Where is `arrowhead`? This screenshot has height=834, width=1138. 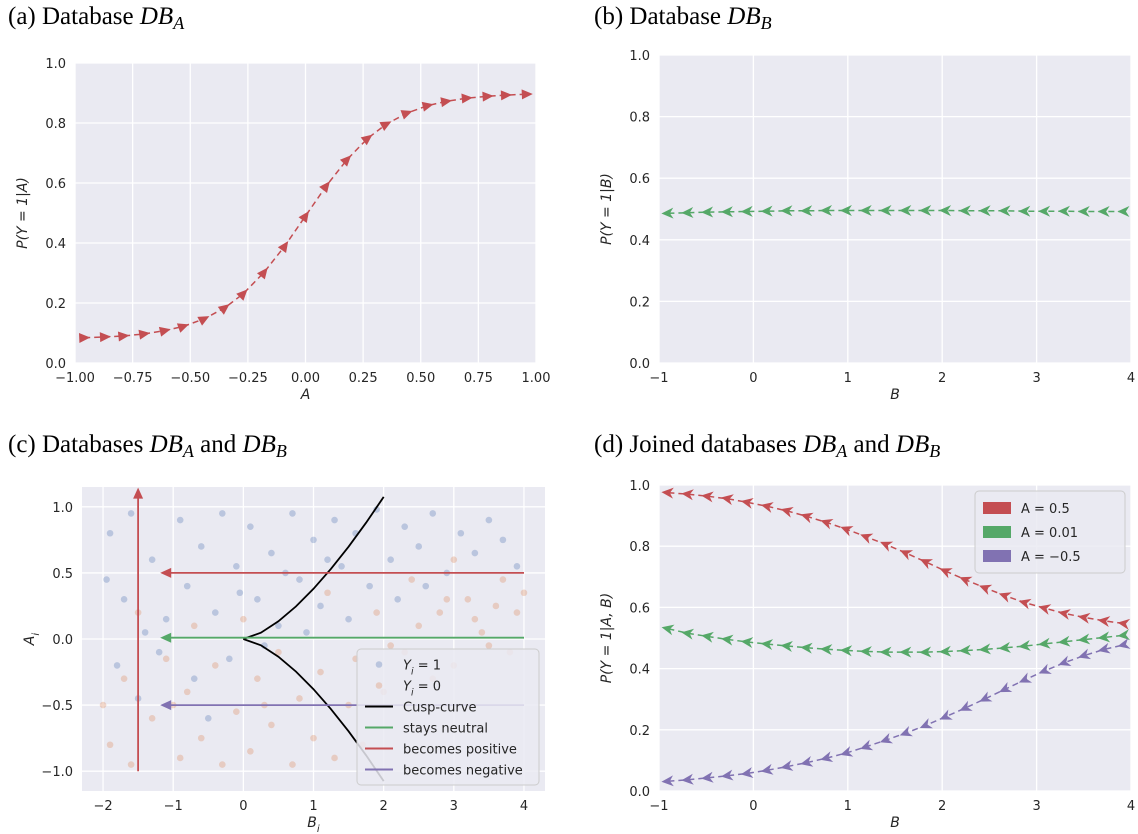
arrowhead is located at coordinates (166, 705).